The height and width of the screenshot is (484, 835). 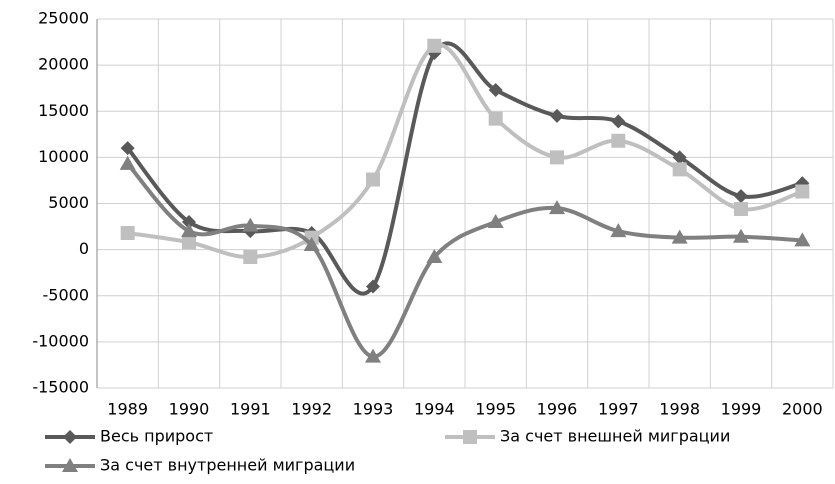 I want to click on y-tick-label: -5000, so click(x=66, y=294).